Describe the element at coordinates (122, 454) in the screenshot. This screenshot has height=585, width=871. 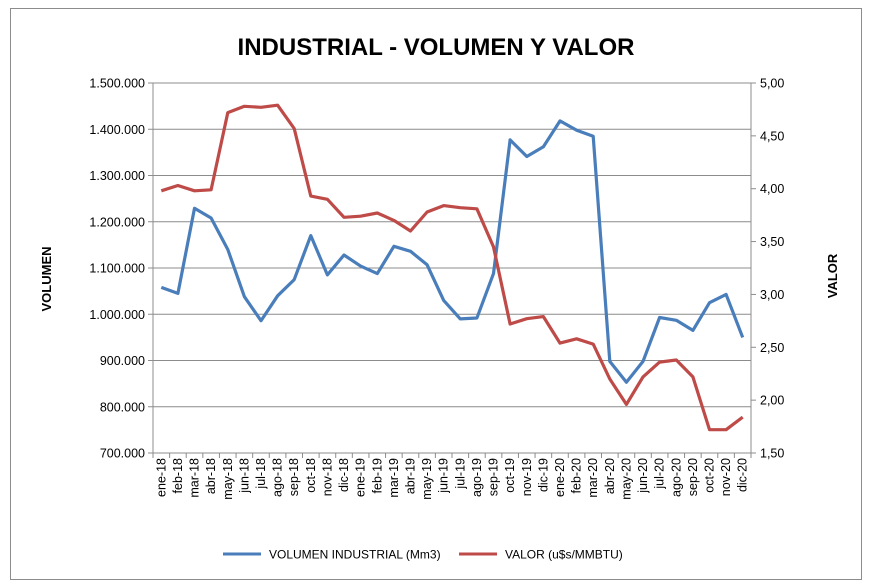
I see `y-tick-label-left: 700.000` at that location.